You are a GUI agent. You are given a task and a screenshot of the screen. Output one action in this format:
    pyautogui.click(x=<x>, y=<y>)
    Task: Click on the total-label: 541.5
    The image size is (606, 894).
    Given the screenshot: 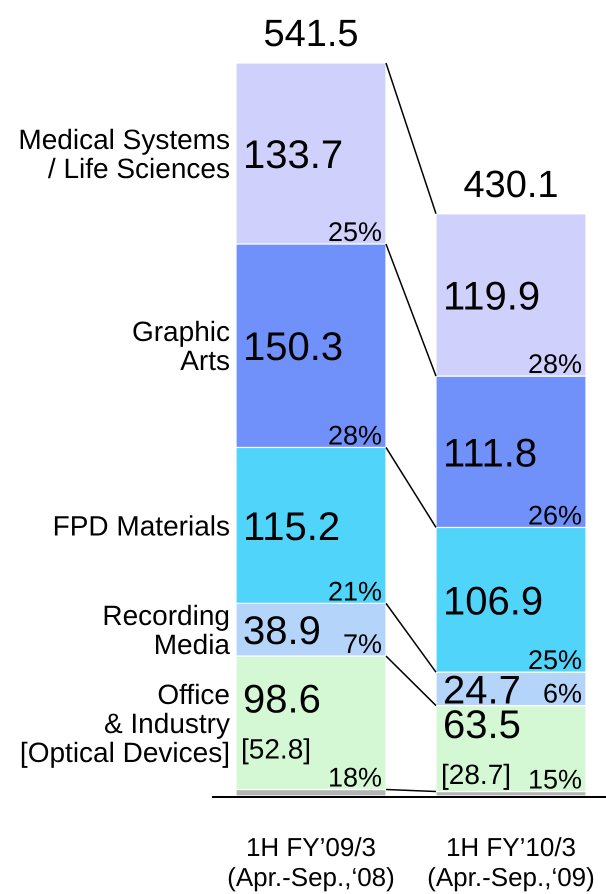 What is the action you would take?
    pyautogui.click(x=311, y=34)
    